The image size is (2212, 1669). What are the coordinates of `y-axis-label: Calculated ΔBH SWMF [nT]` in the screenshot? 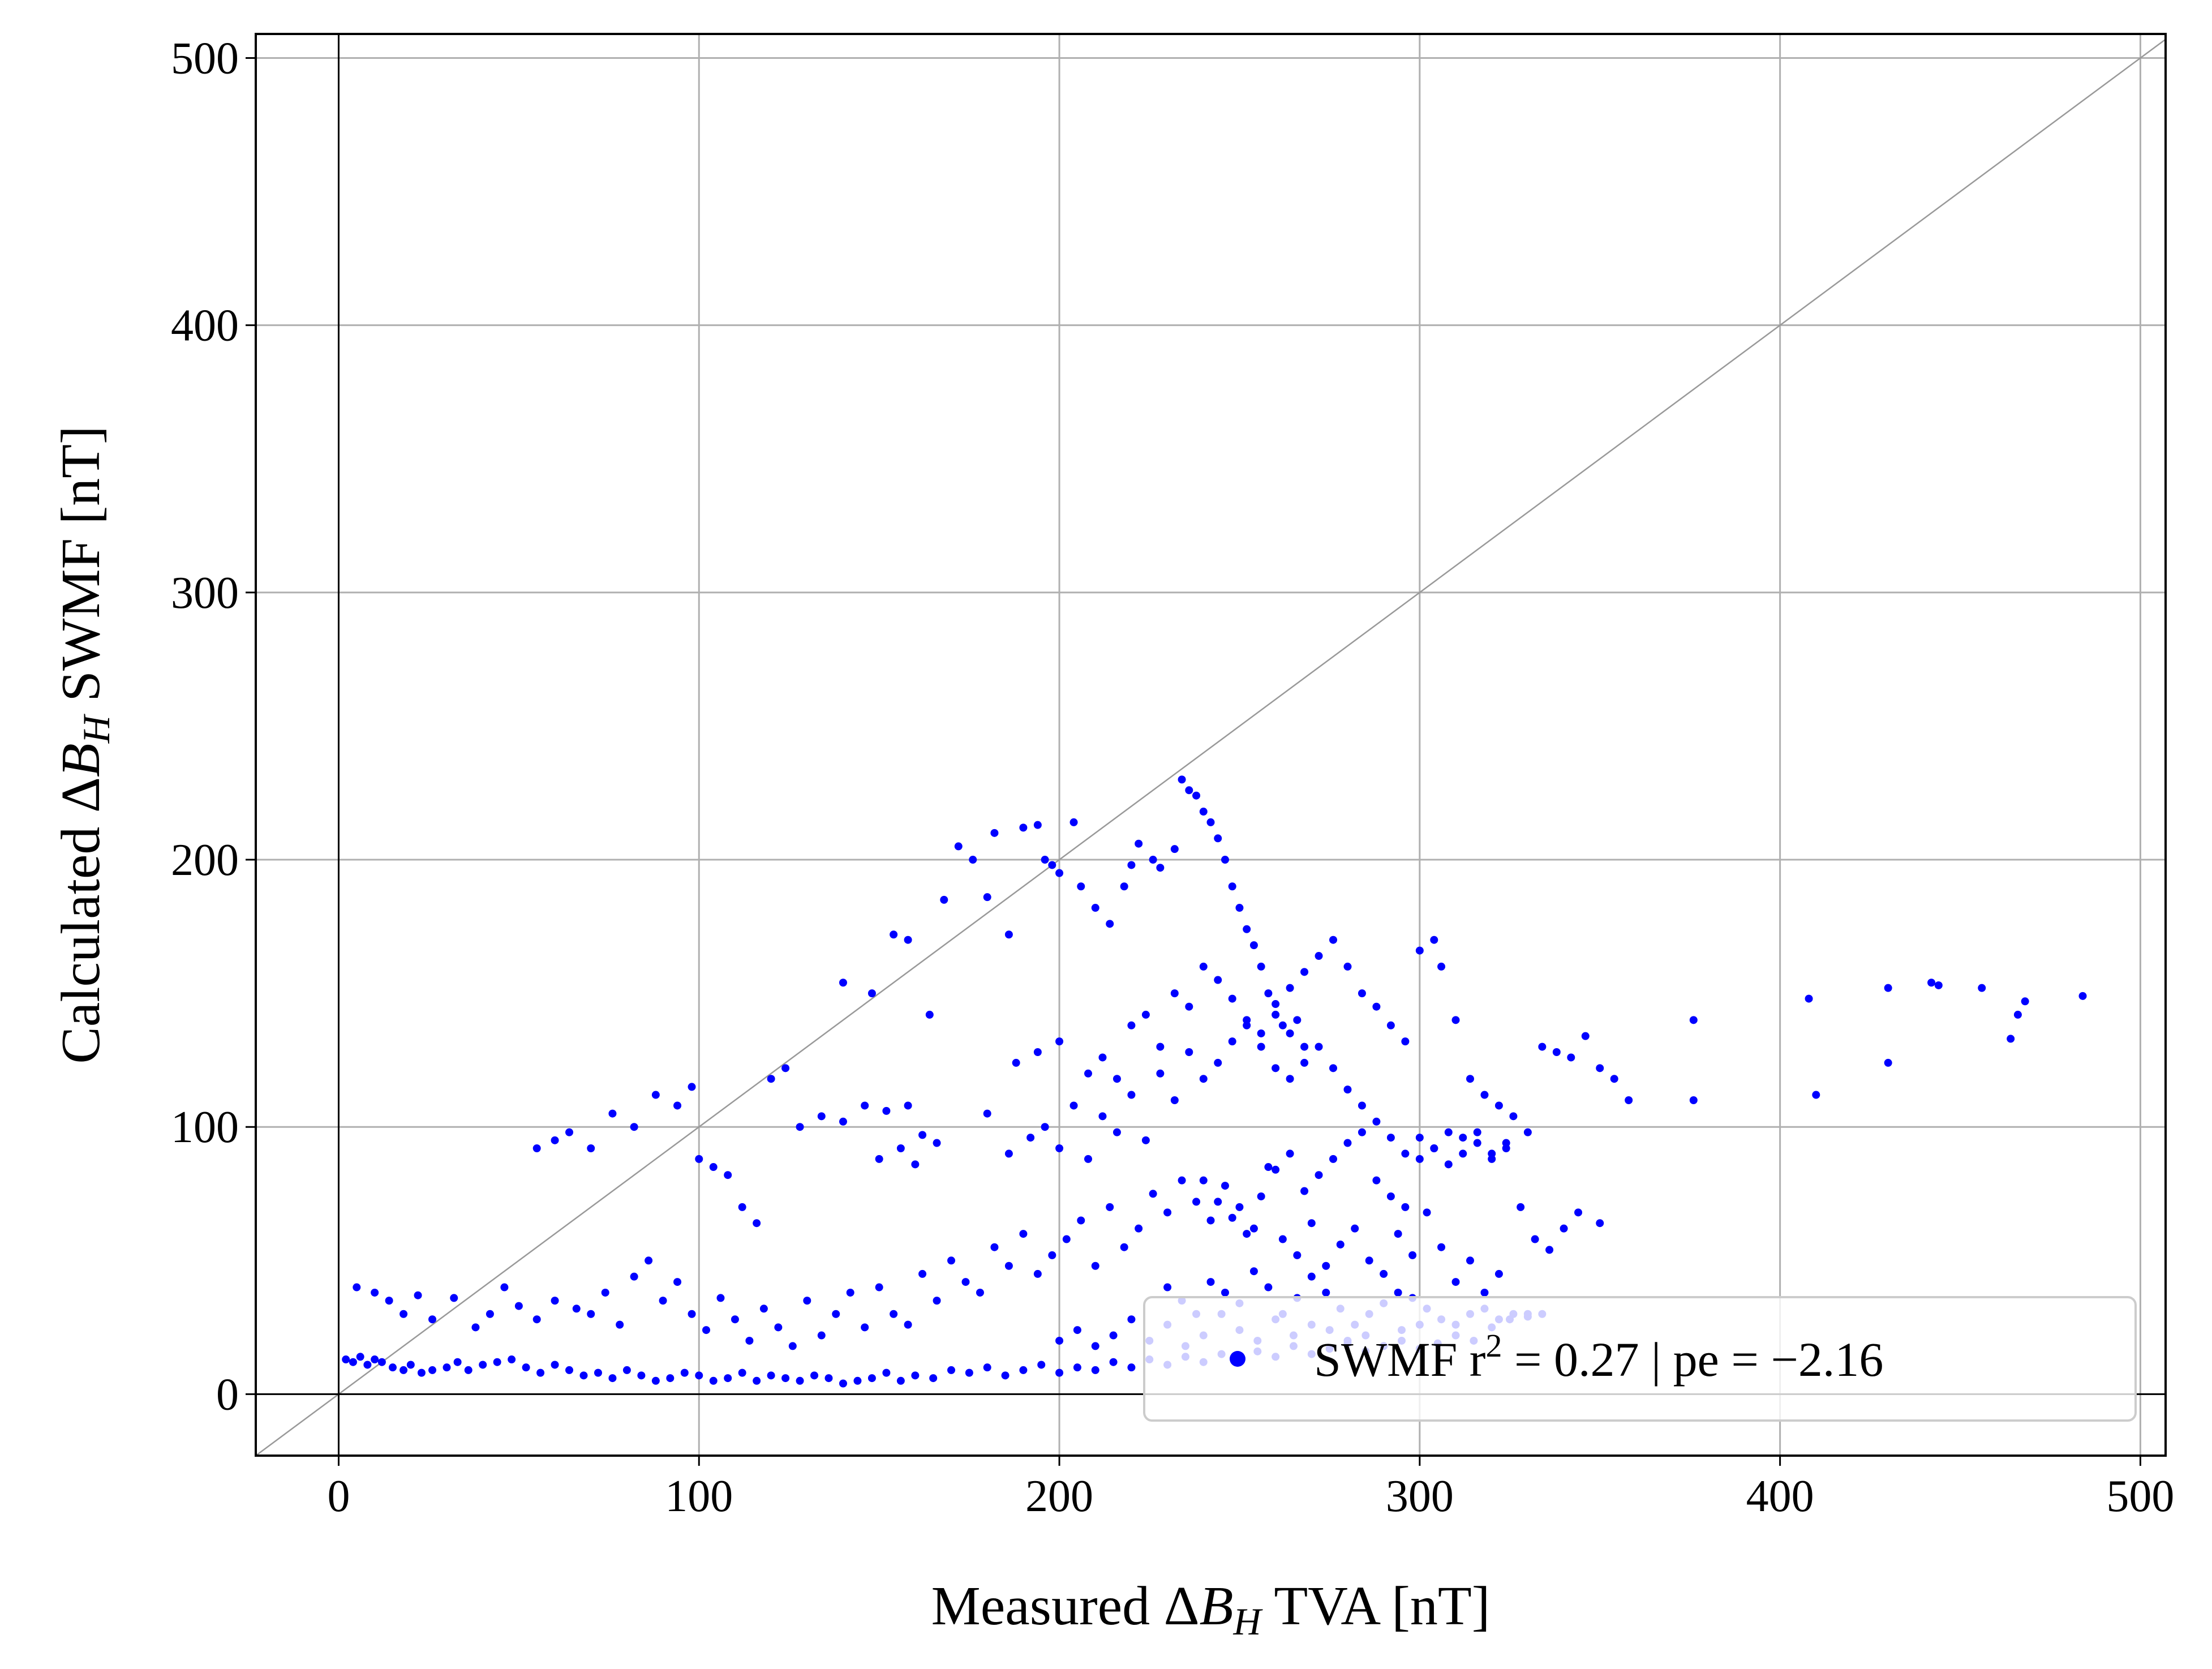 It's located at (84, 745).